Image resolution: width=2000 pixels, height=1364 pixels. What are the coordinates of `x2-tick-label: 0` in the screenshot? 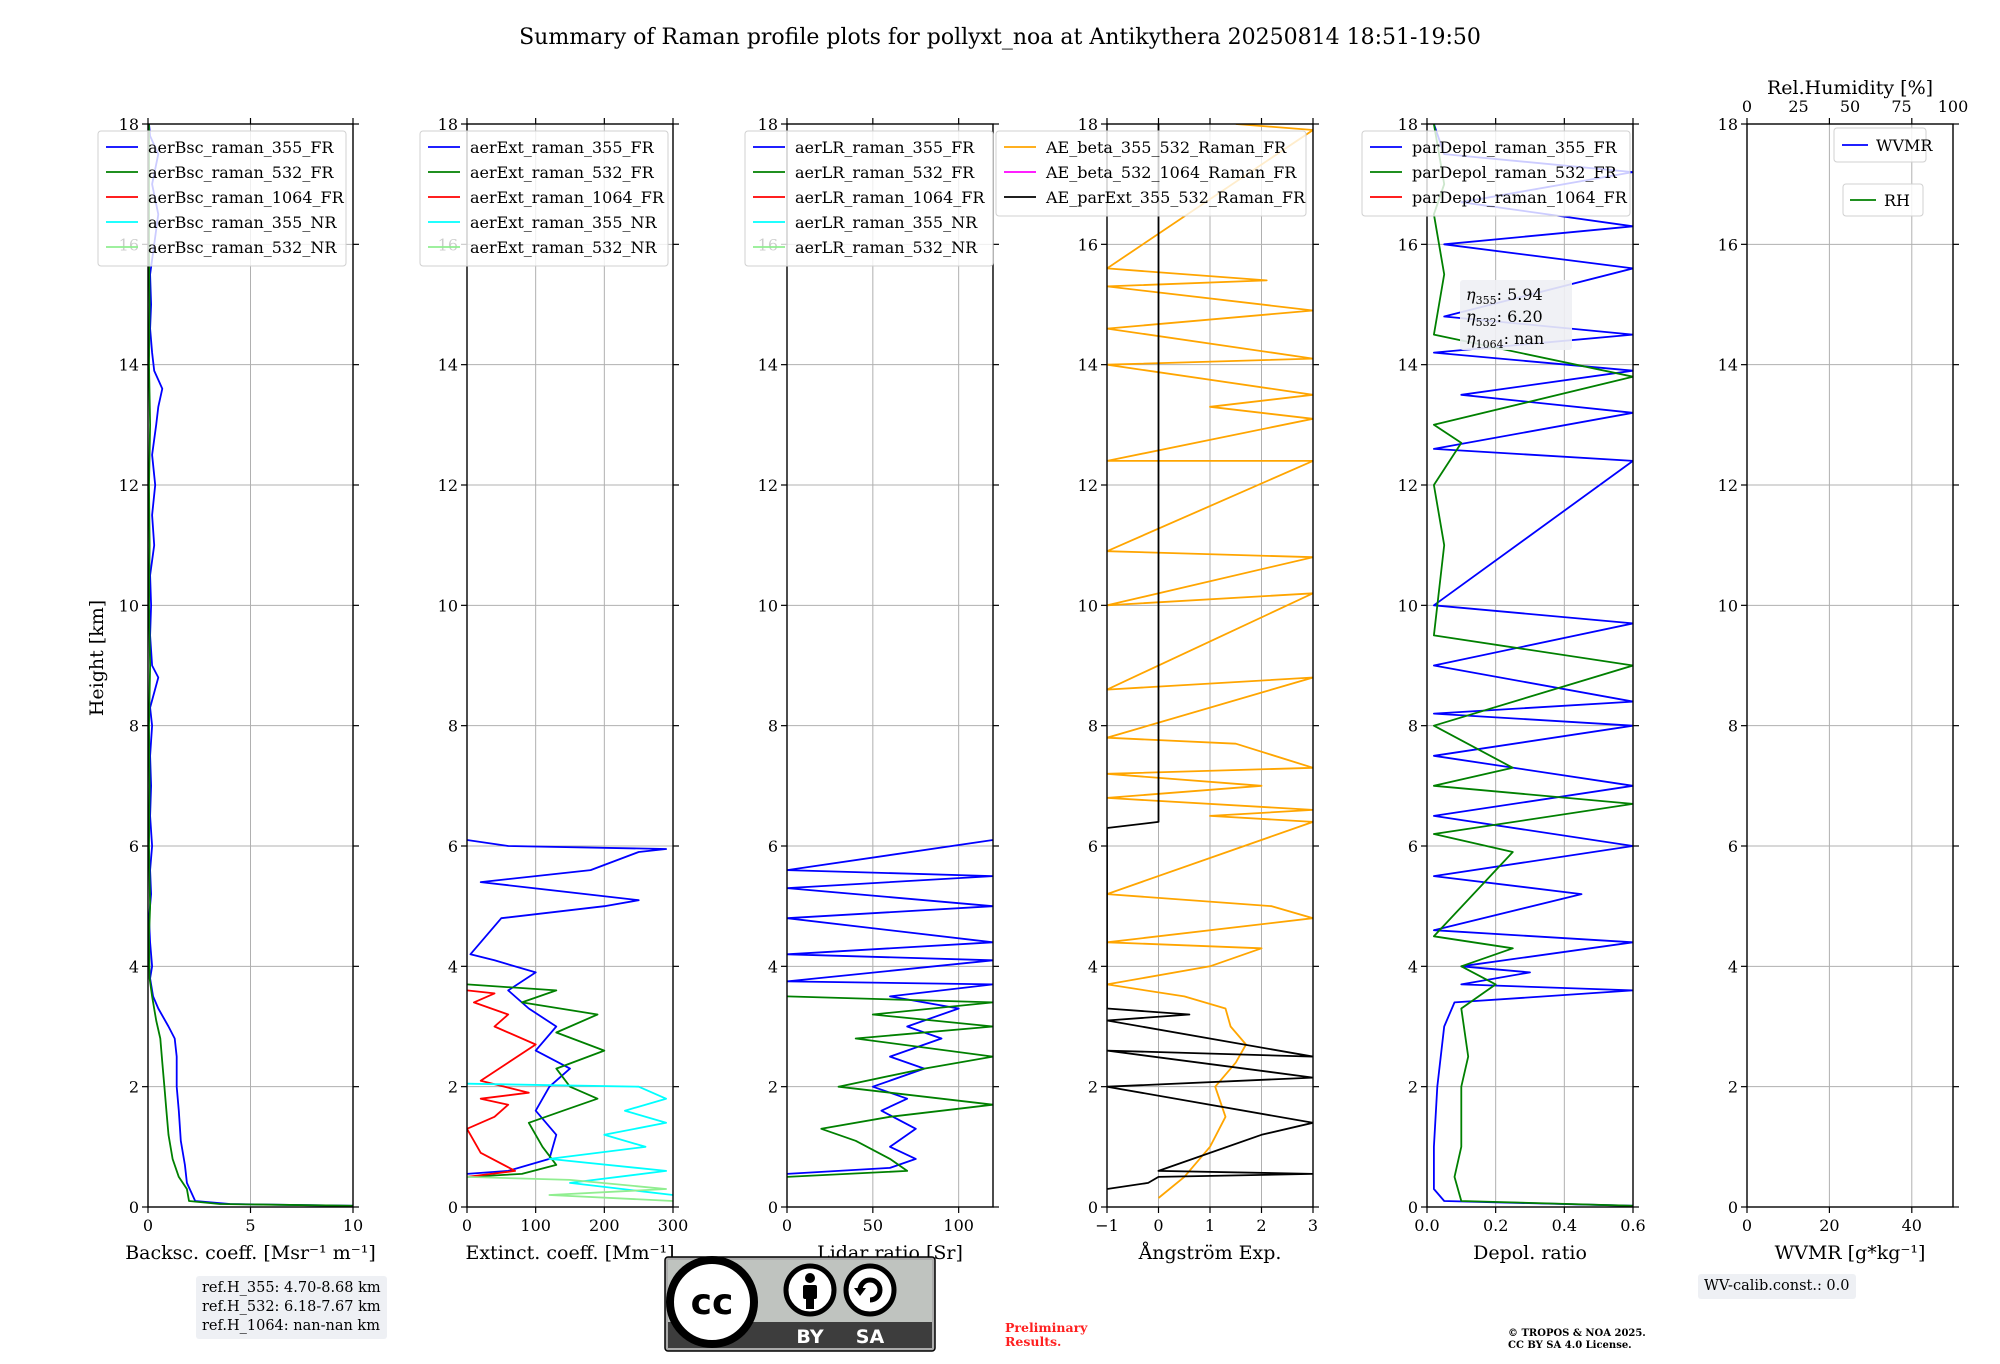 It's located at (1747, 106).